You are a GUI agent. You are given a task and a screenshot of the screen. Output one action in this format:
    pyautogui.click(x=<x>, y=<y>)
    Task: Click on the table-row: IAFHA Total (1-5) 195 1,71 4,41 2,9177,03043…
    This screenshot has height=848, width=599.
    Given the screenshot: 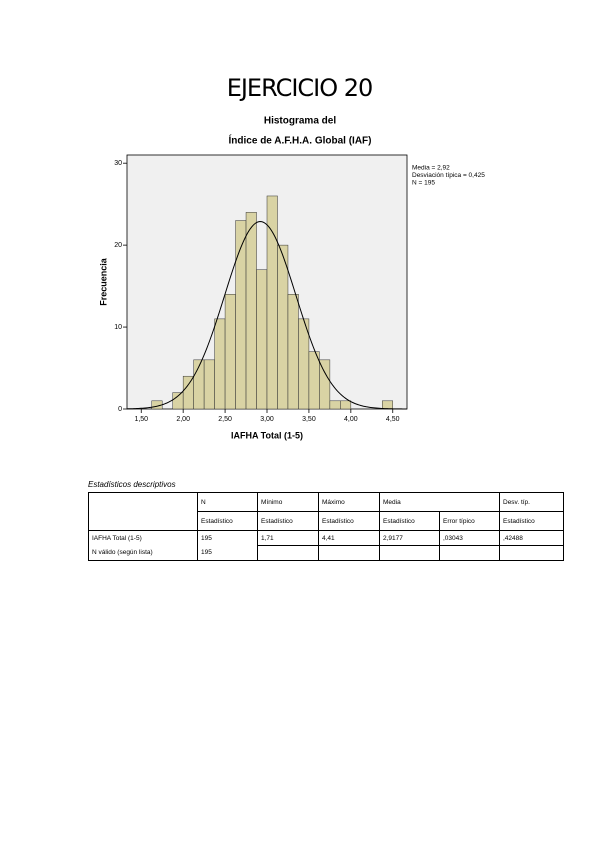 What is the action you would take?
    pyautogui.click(x=326, y=538)
    